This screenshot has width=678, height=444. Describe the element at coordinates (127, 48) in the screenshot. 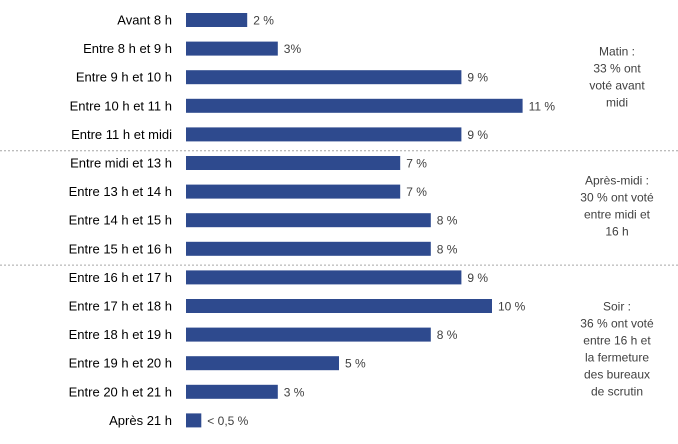

I see `category-label-1: Entre 8 h et 9 h` at that location.